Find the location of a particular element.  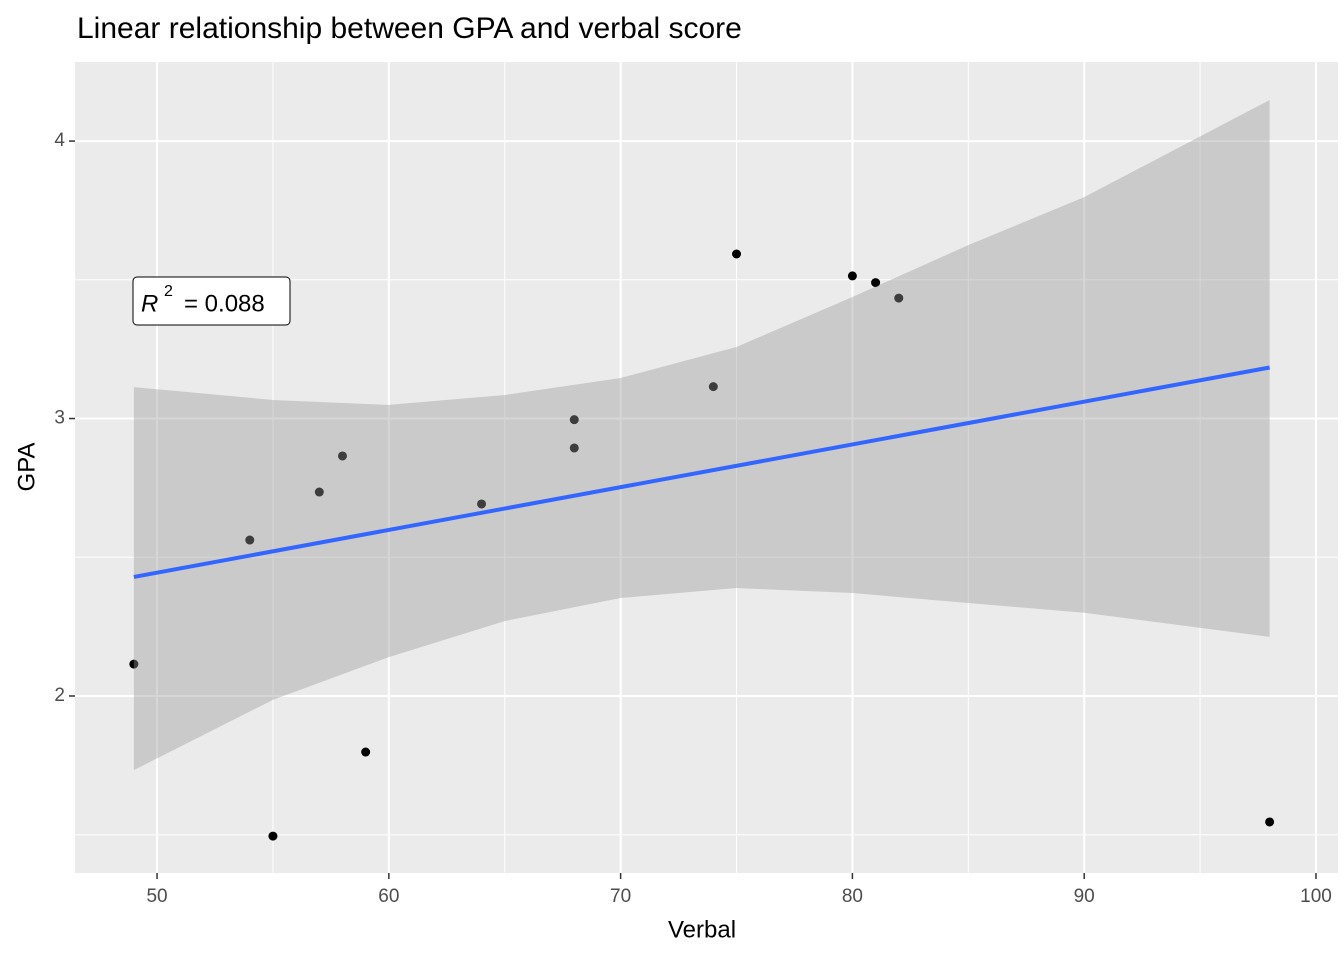

x-axis-title: Verbal is located at coordinates (702, 929).